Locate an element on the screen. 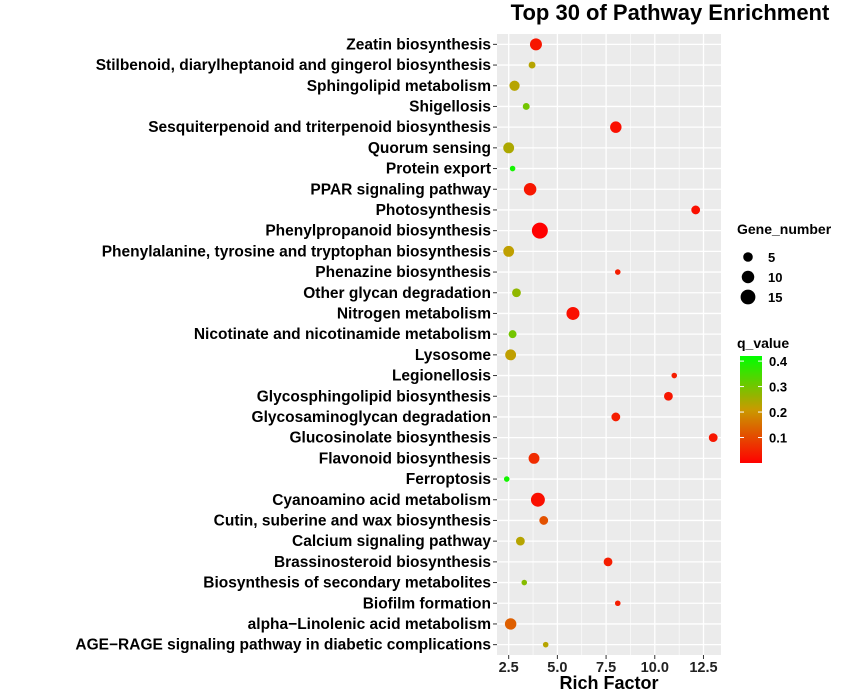 The width and height of the screenshot is (850, 700). size-legend-title: Gene_number is located at coordinates (784, 229).